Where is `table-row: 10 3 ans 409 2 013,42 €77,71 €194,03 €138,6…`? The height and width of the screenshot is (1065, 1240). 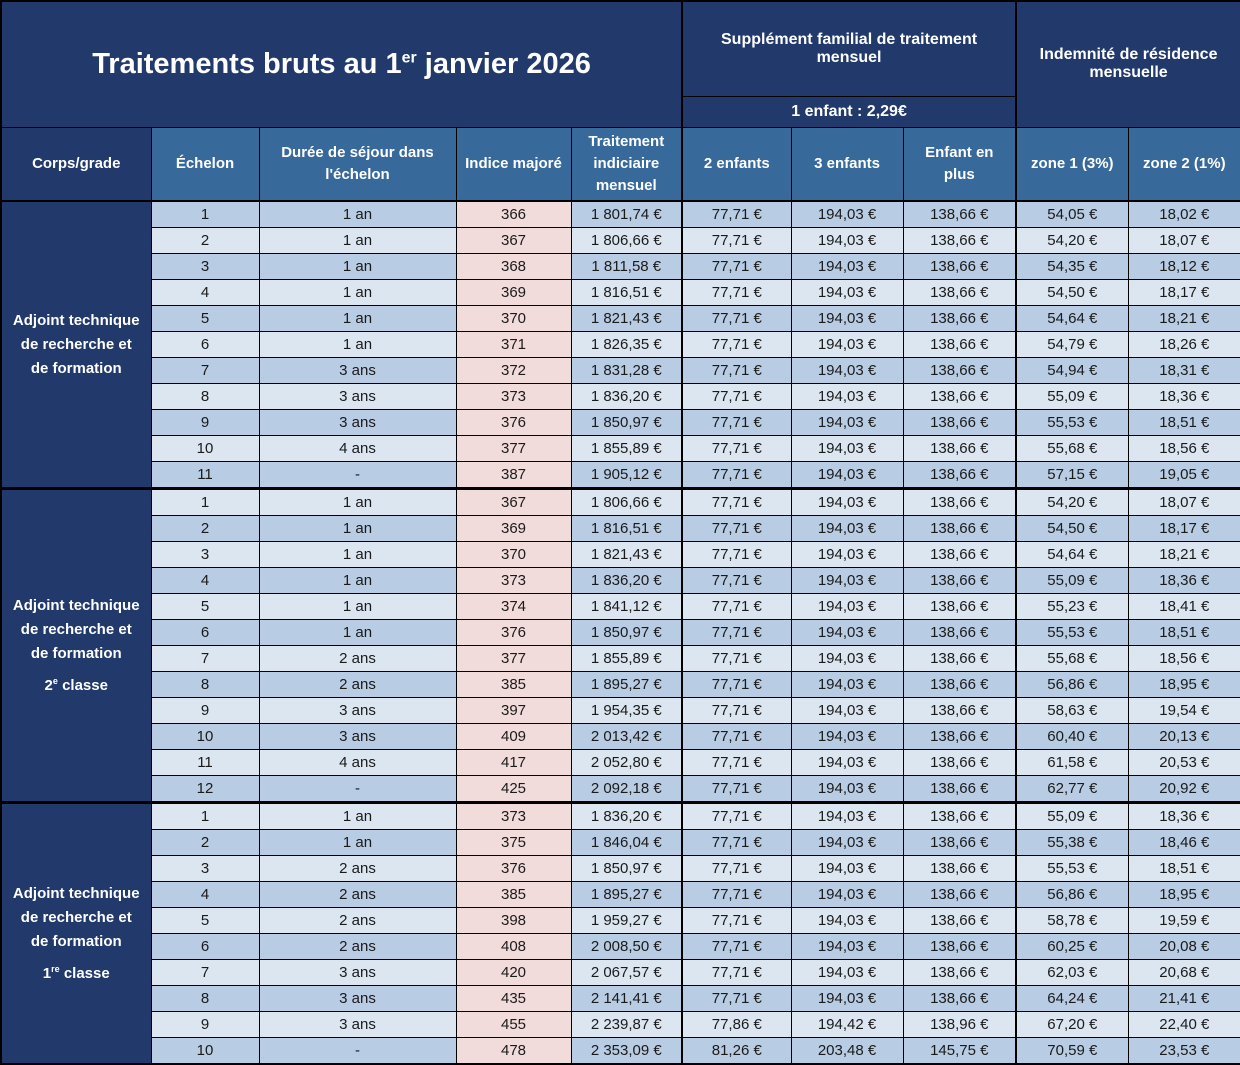 table-row: 10 3 ans 409 2 013,42 €77,71 €194,03 €138,6… is located at coordinates (620, 736).